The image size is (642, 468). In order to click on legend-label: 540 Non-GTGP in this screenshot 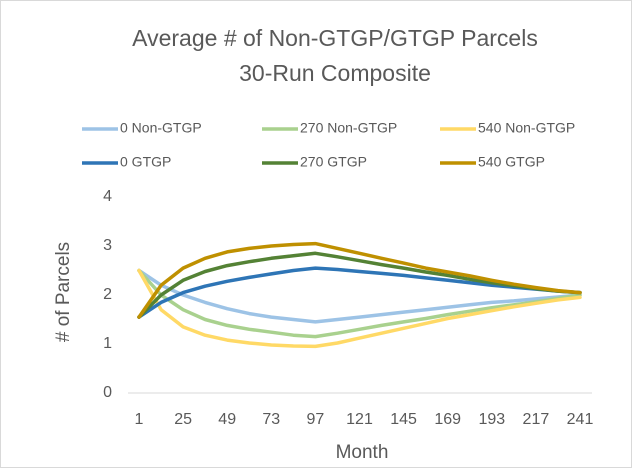, I will do `click(526, 128)`.